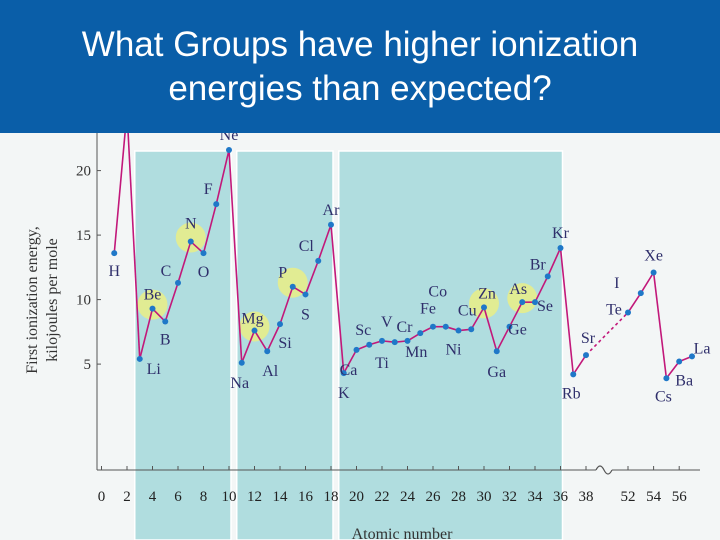  Describe the element at coordinates (434, 497) in the screenshot. I see `x-tick-label: 26` at that location.